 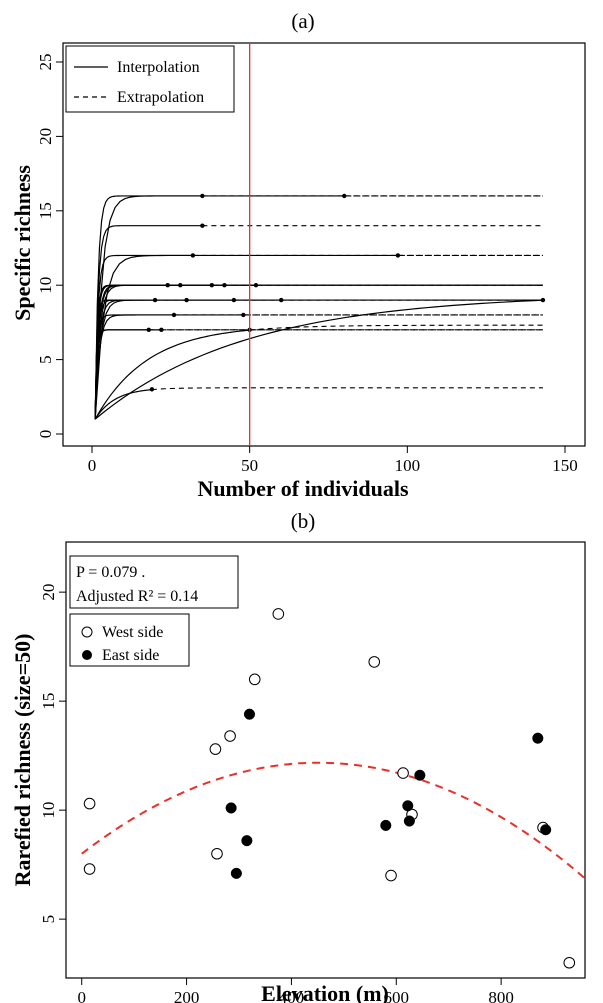 What do you see at coordinates (87, 655) in the screenshot?
I see `legend-filled-circle-icon` at bounding box center [87, 655].